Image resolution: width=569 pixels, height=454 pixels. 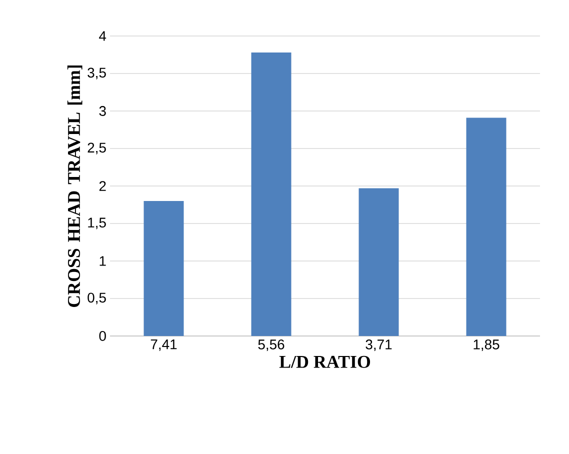 I want to click on x-tick-label: 5,56, so click(x=271, y=346).